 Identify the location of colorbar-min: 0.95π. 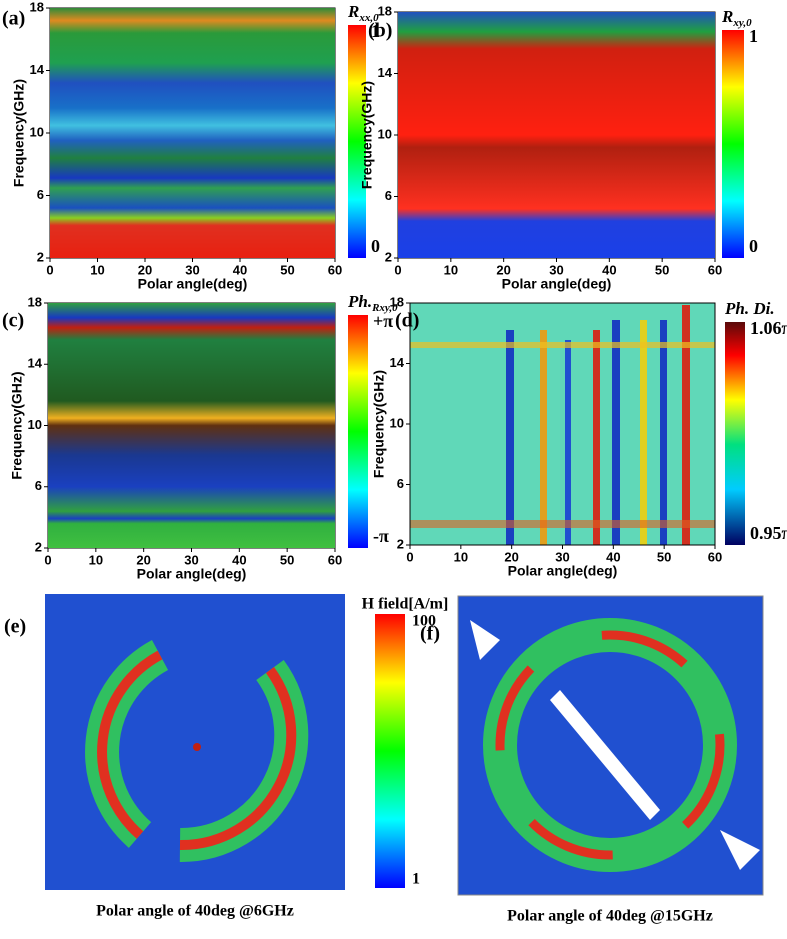
(768, 533).